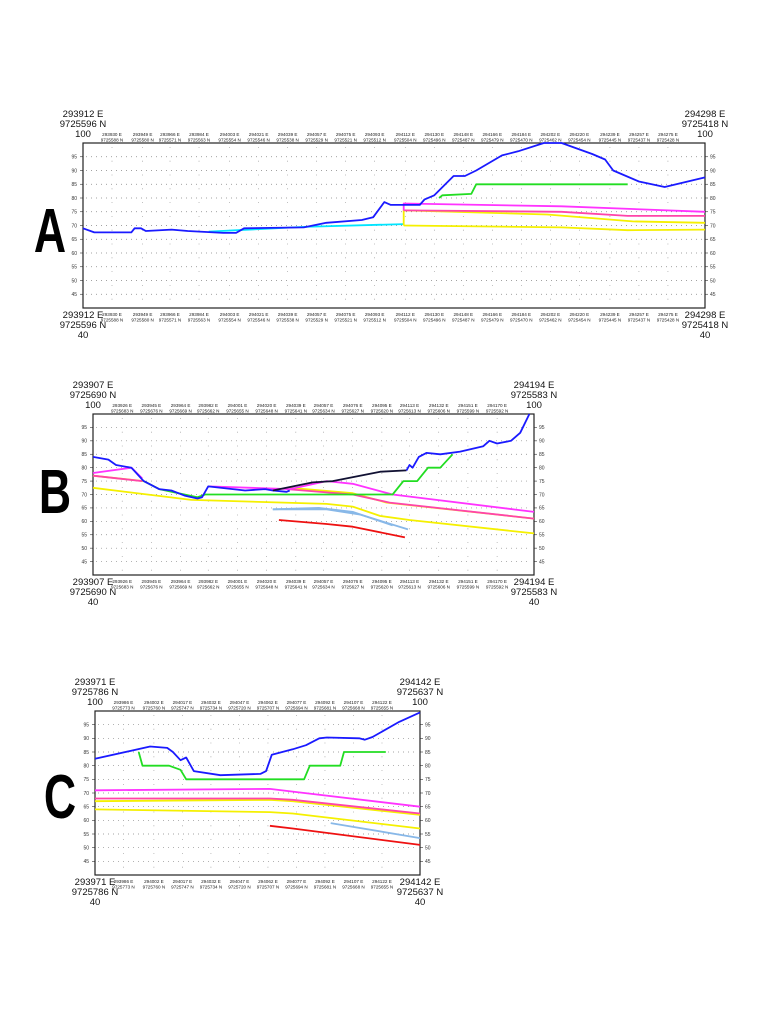 This screenshot has width=768, height=1024. I want to click on x-tick-label-bottom: 9725496 N, so click(434, 320).